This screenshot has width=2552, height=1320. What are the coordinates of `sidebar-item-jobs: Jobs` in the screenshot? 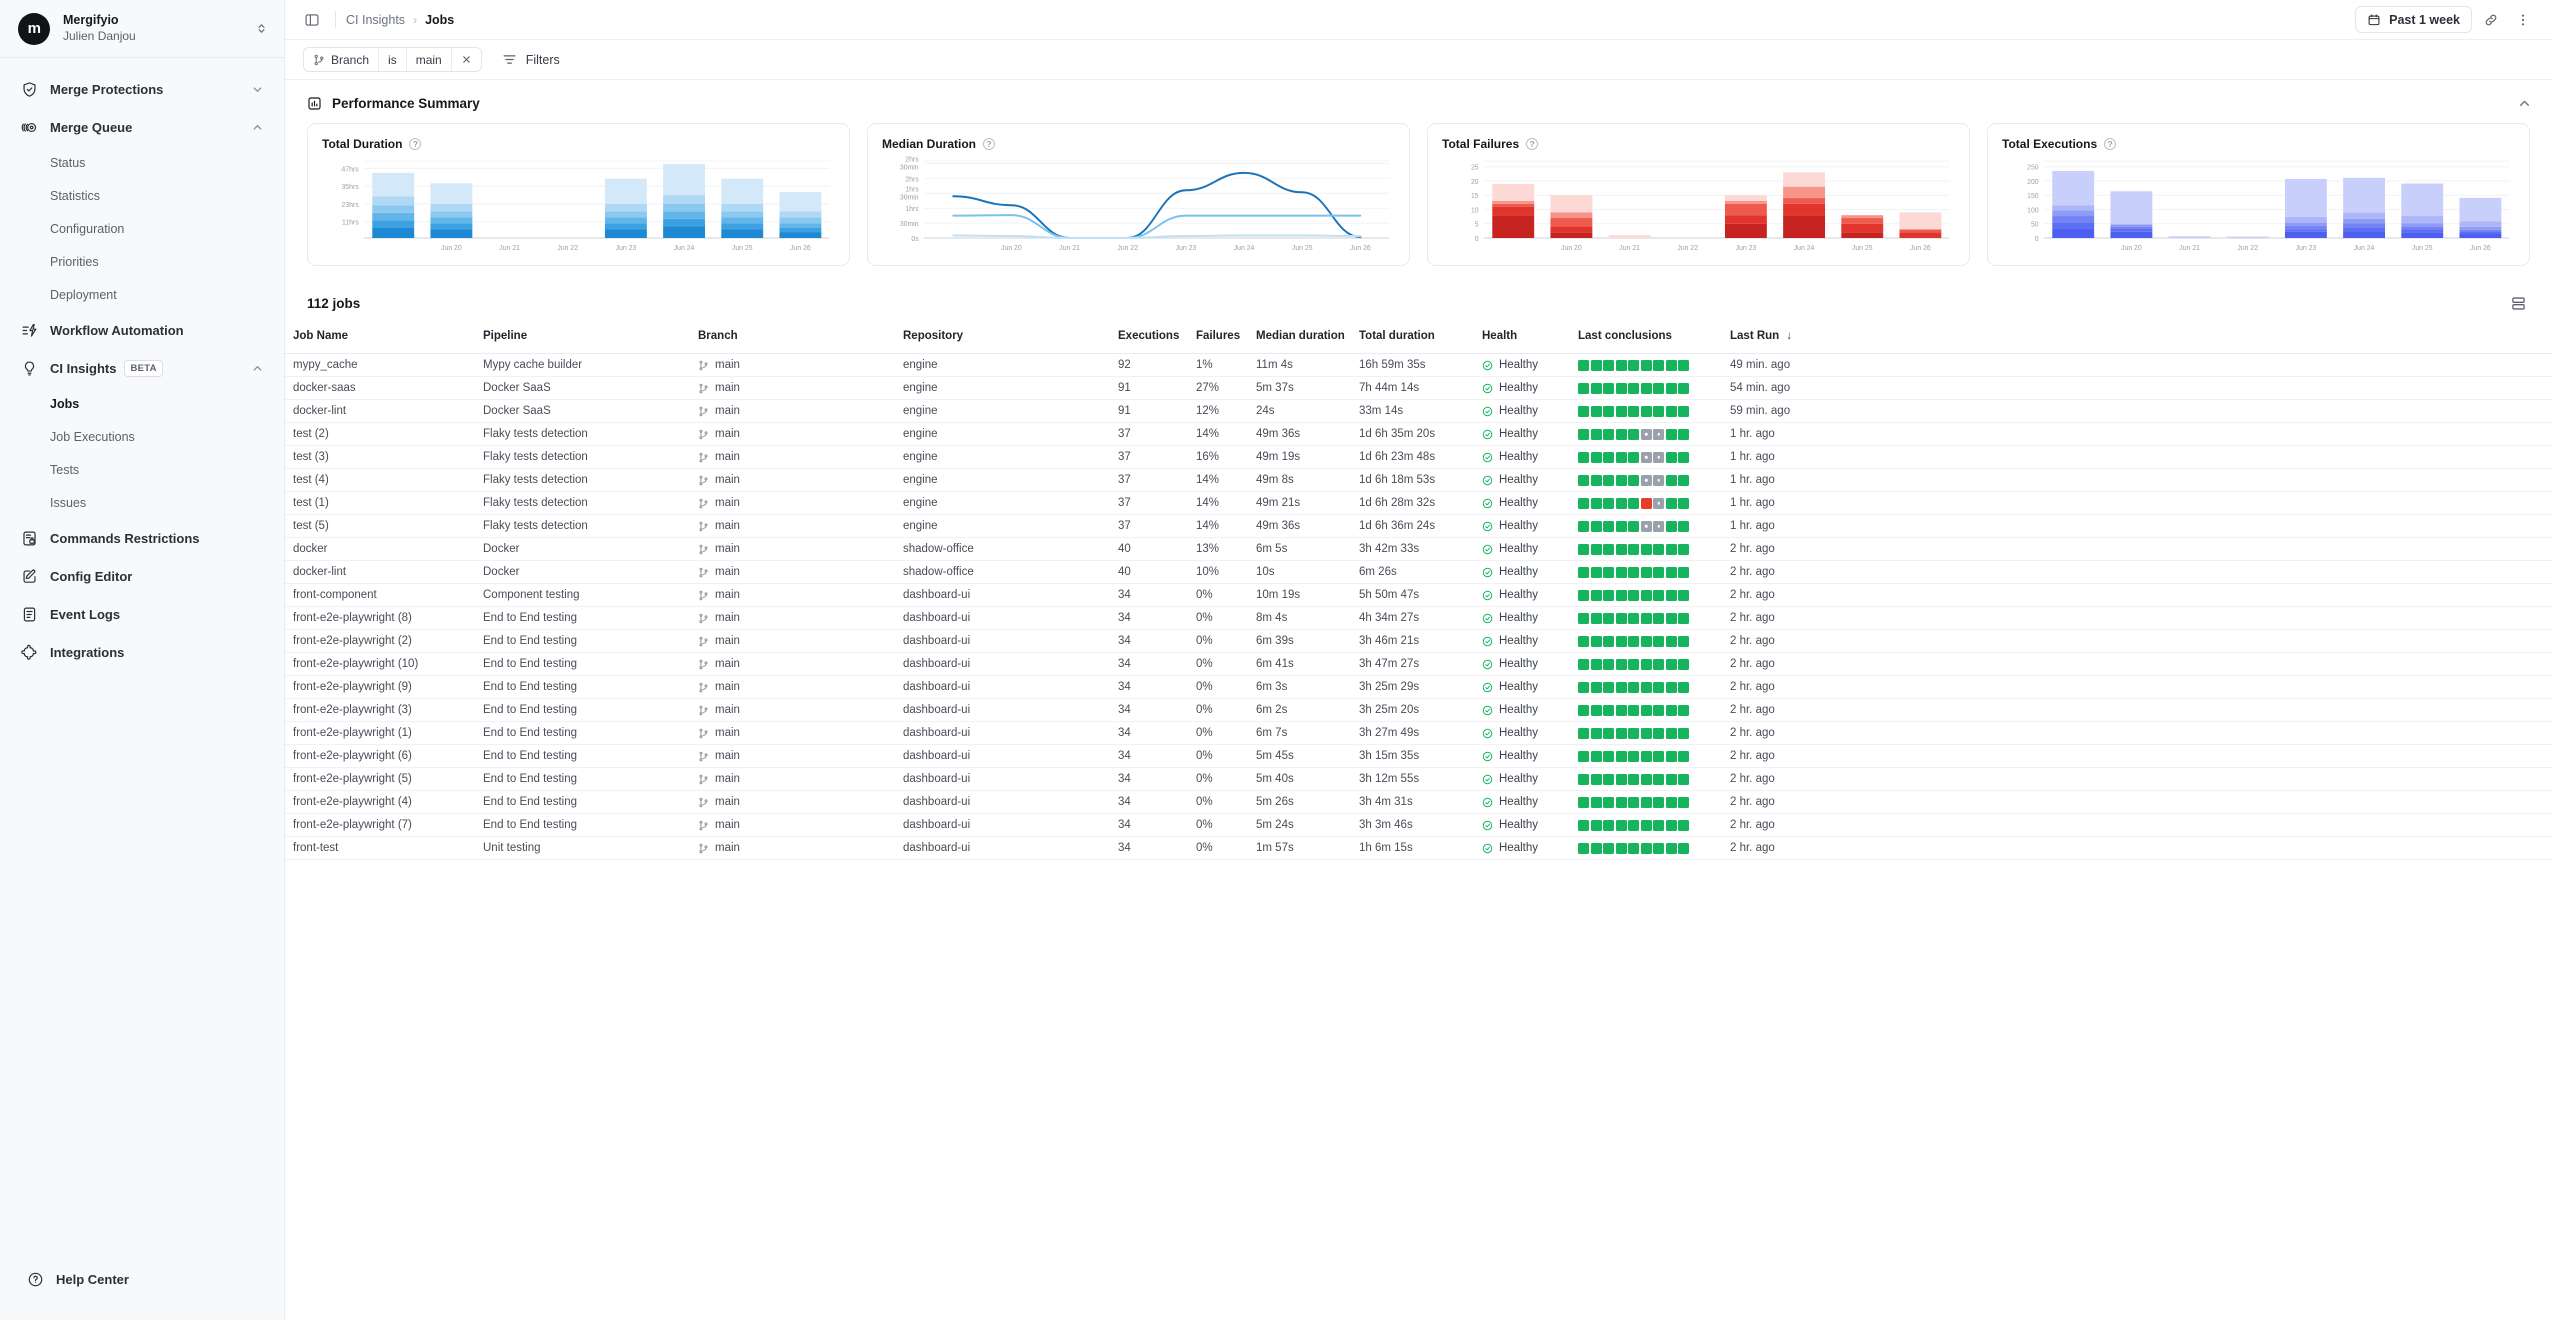 It's located at (65, 404).